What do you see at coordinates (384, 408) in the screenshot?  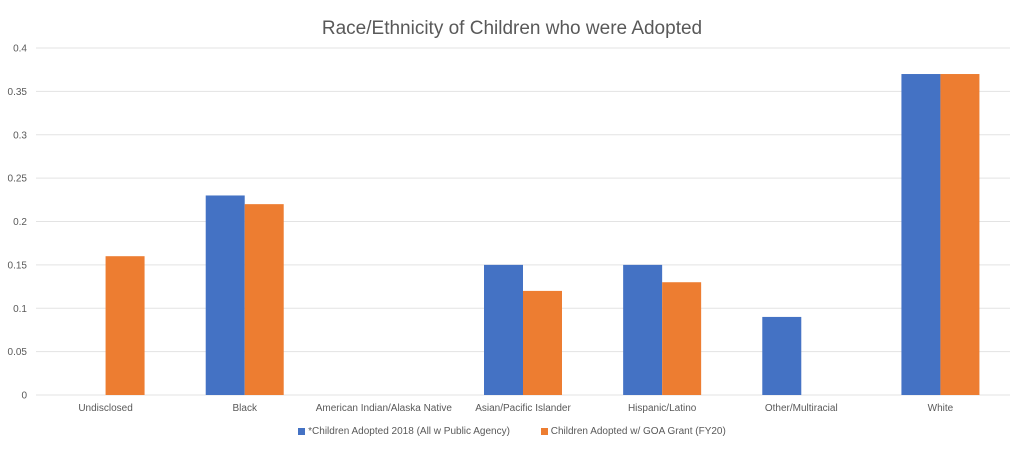 I see `x-tick-label: American Indian/Alaska Native` at bounding box center [384, 408].